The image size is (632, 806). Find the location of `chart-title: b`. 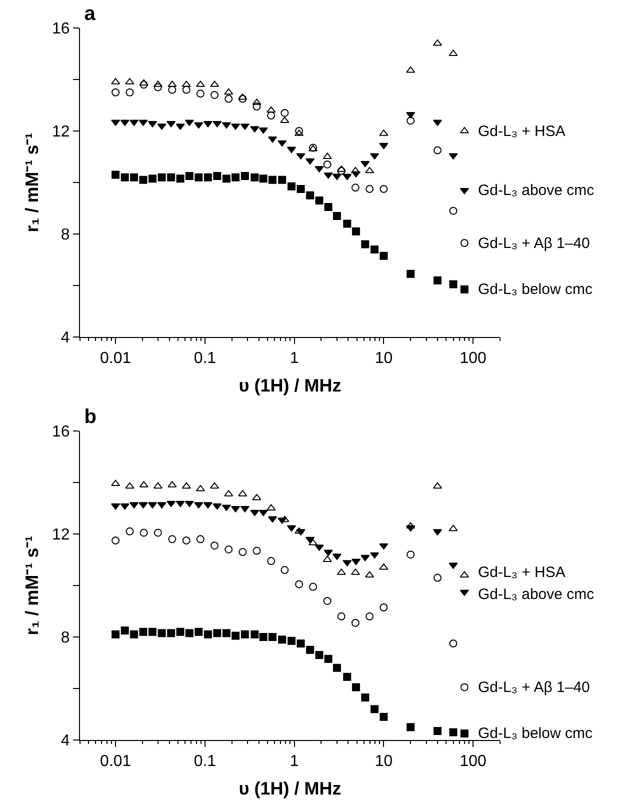

chart-title: b is located at coordinates (90, 417).